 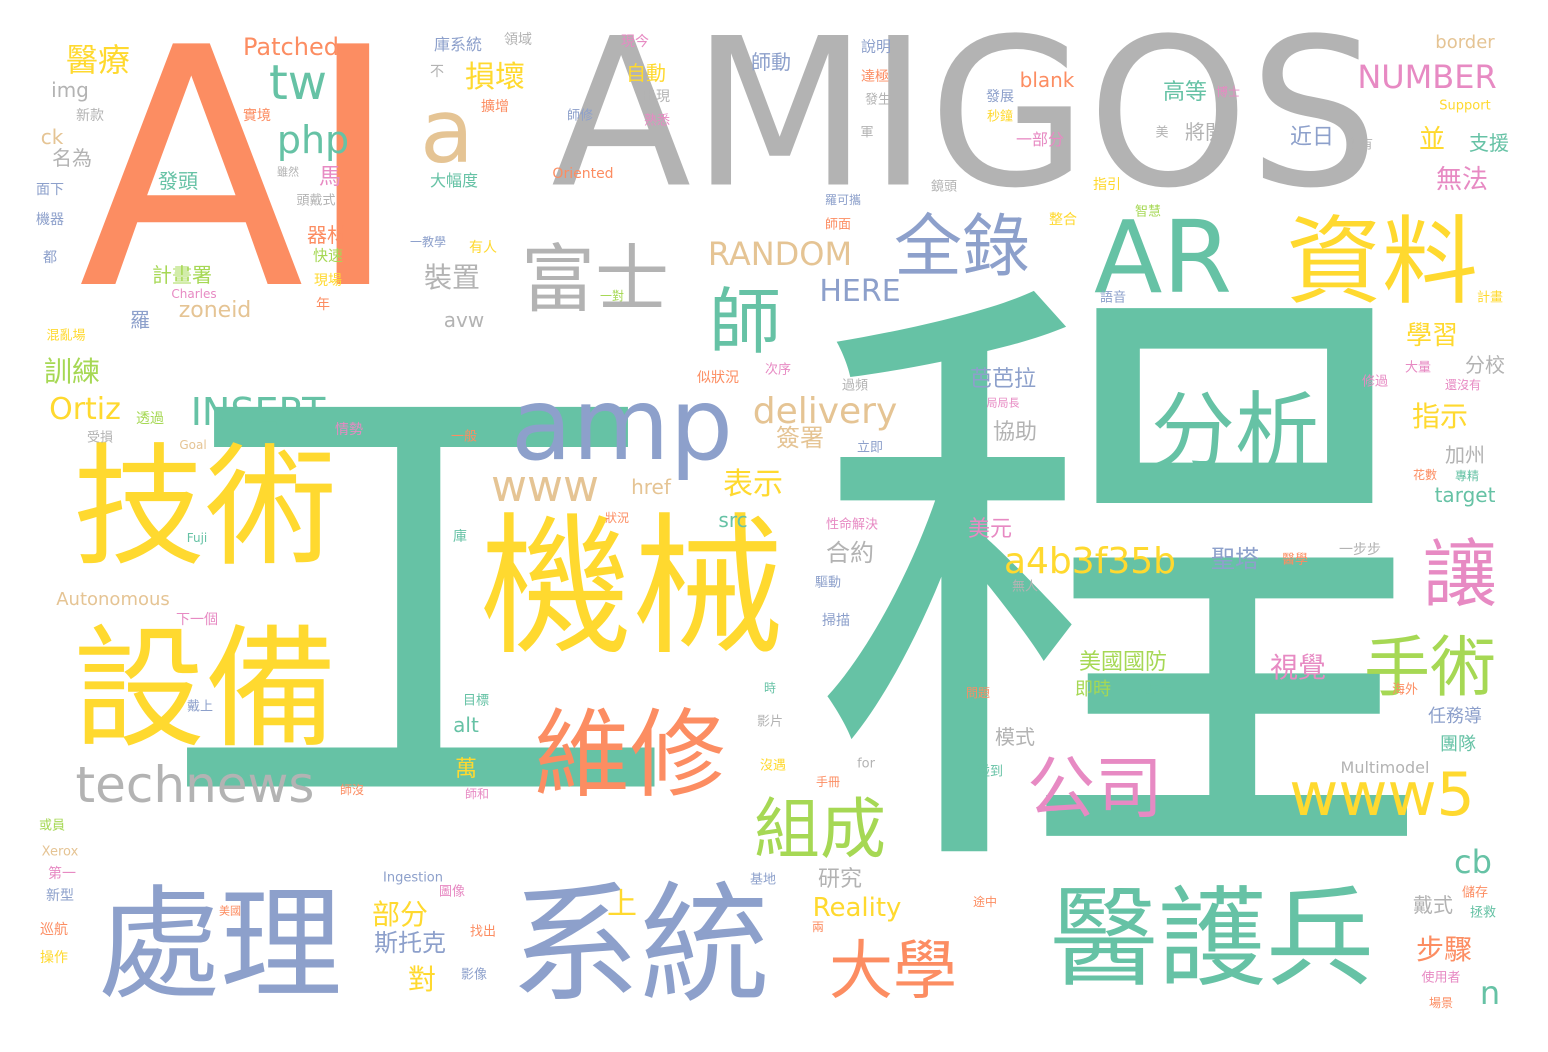 What do you see at coordinates (495, 107) in the screenshot?
I see `word-kuozeng: 擴增` at bounding box center [495, 107].